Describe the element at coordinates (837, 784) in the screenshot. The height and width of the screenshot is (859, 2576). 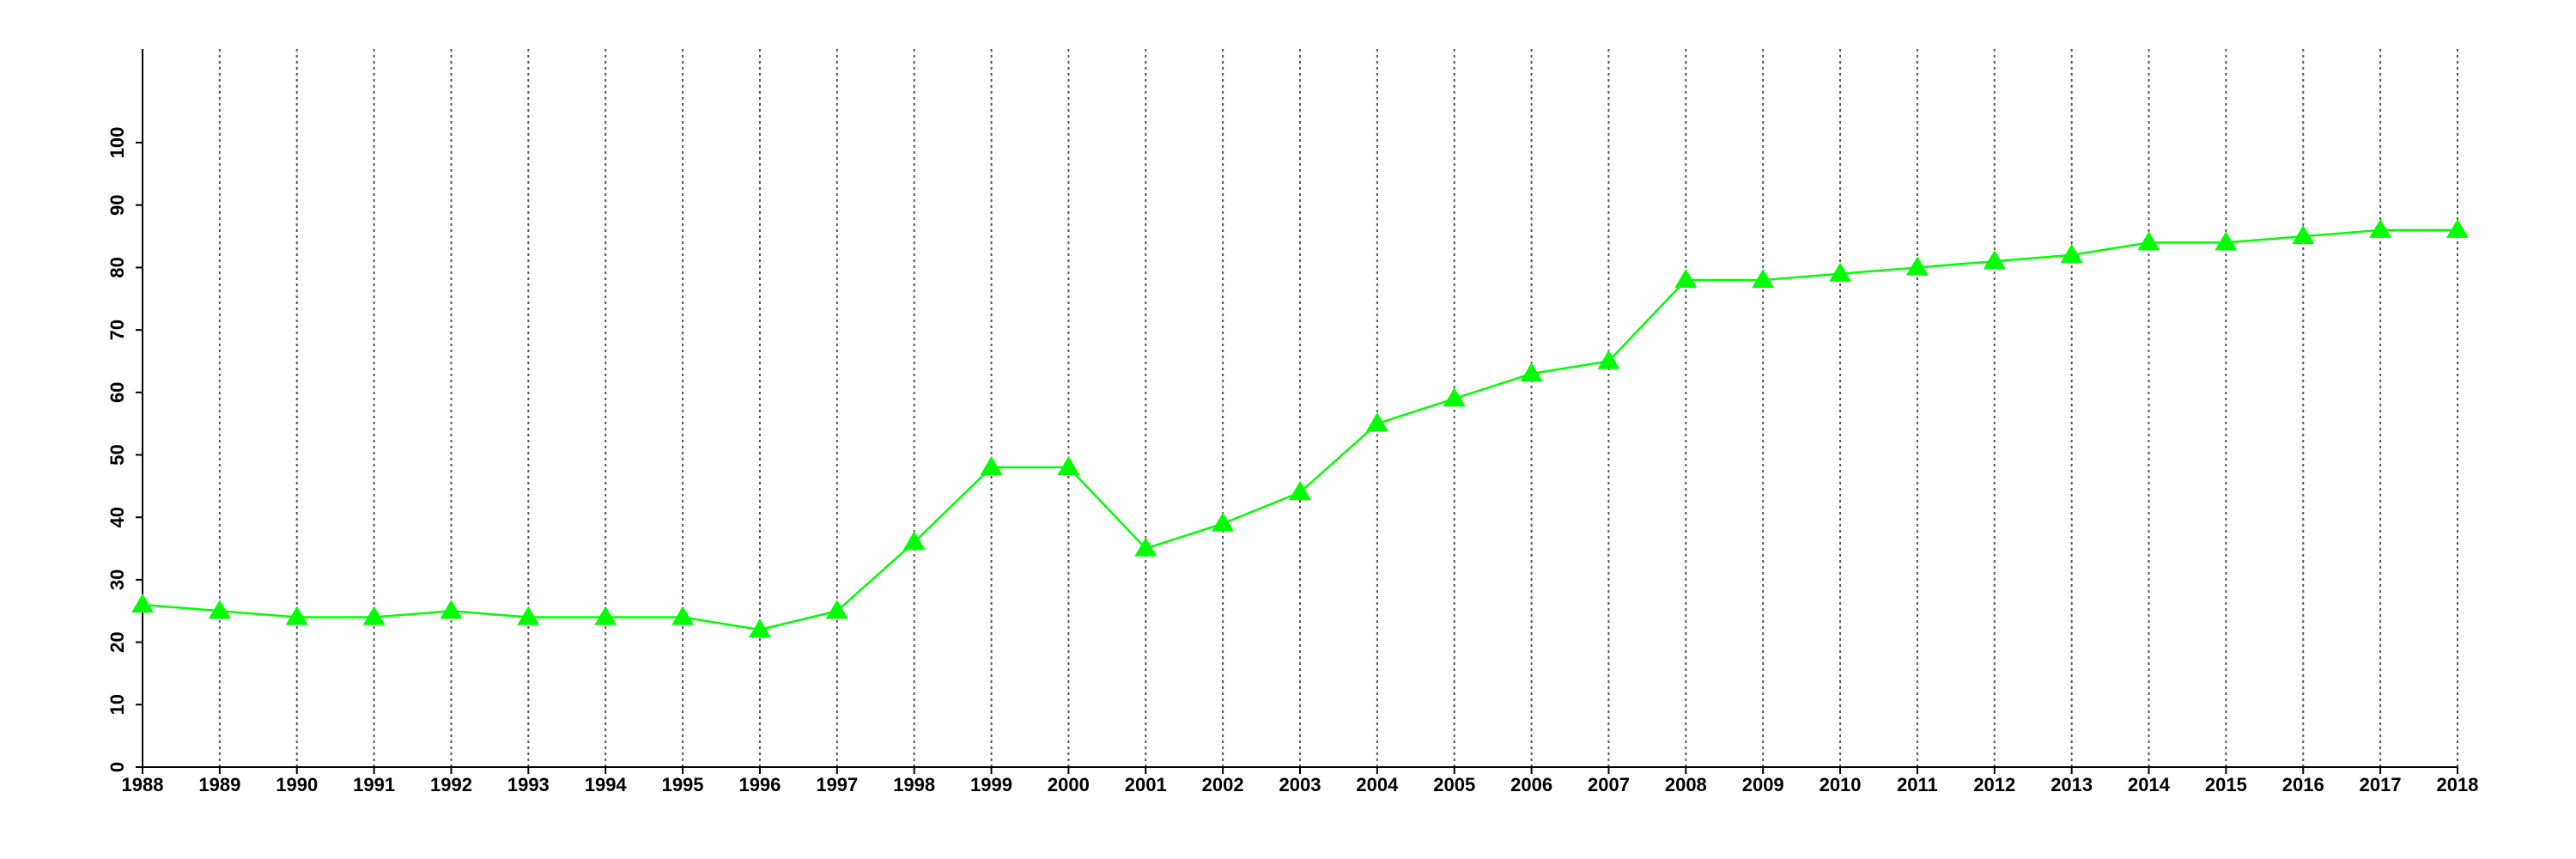
I see `x-tick-label: 1997` at that location.